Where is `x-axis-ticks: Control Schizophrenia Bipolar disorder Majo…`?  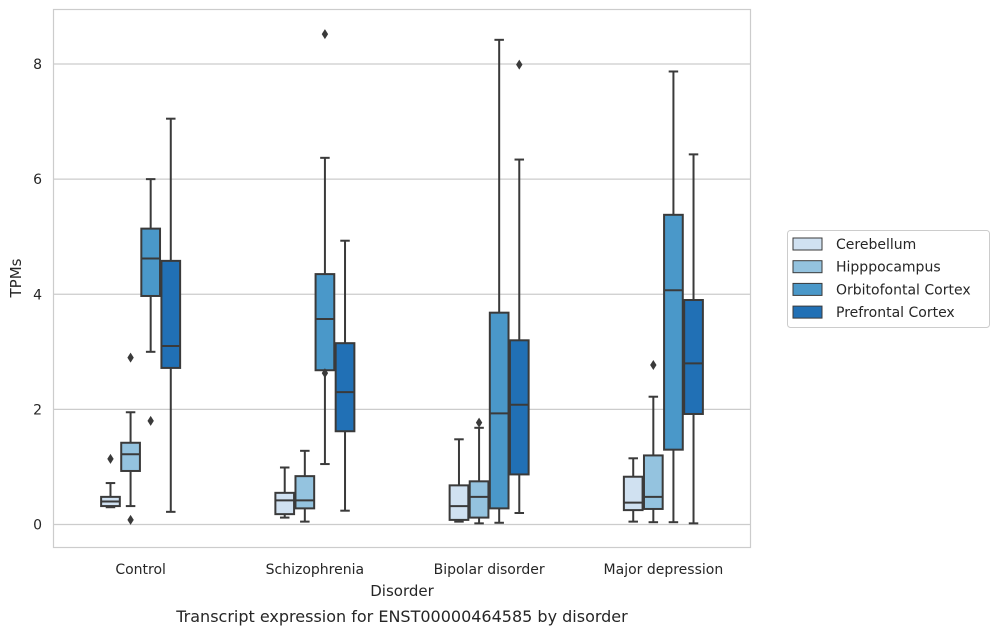
x-axis-ticks: Control Schizophrenia Bipolar disorder Majo… is located at coordinates (419, 570).